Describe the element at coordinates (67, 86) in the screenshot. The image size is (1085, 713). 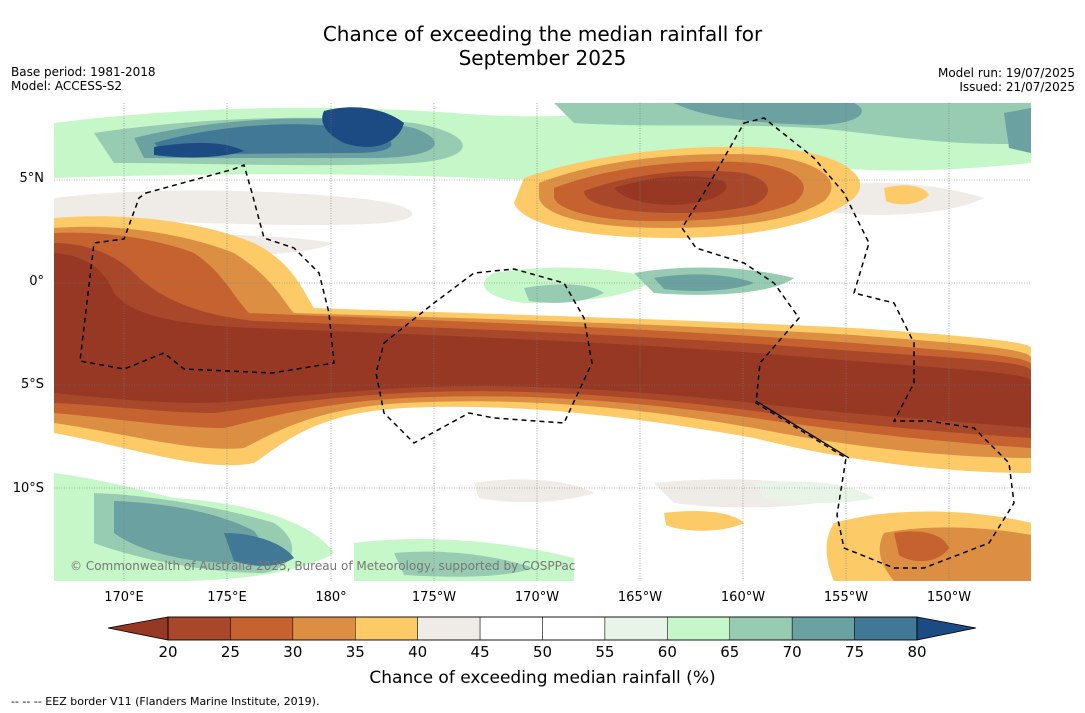
I see `model-name: Model: ACCESS-S2` at that location.